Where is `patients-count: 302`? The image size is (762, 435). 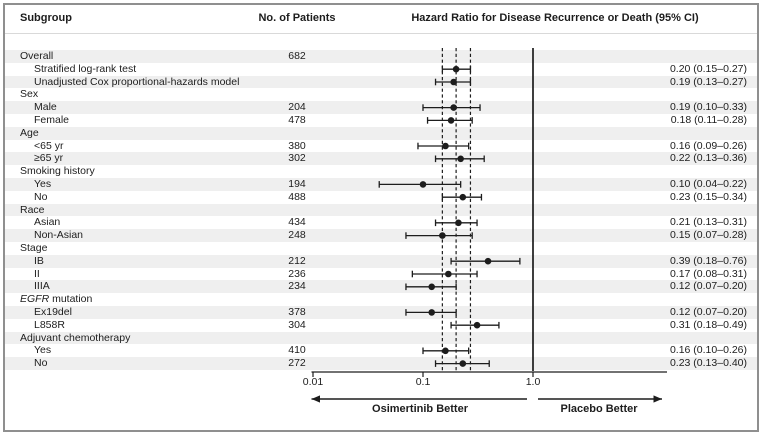 patients-count: 302 is located at coordinates (297, 158).